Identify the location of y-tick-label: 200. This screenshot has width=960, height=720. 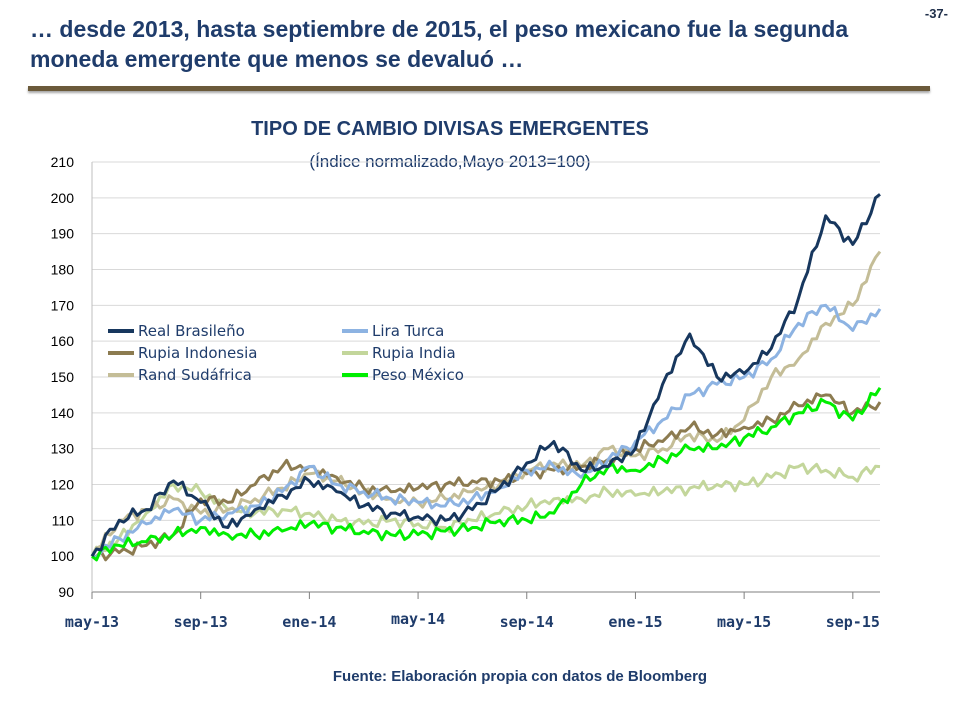
(63, 198).